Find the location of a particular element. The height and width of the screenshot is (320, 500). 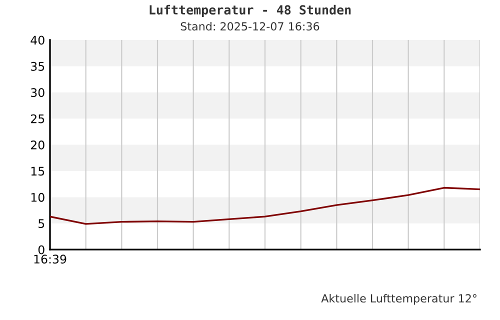

y-tick-label: 25 is located at coordinates (37, 119).